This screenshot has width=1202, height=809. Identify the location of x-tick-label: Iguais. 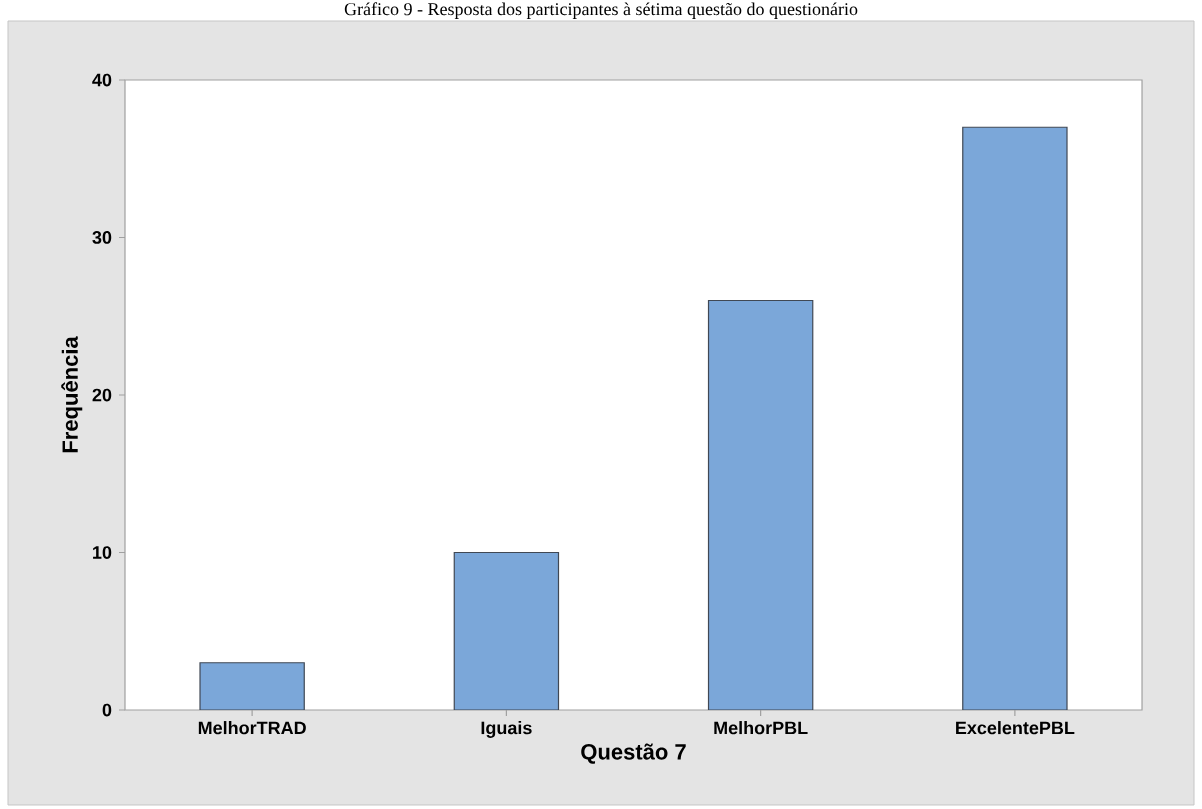
(506, 729).